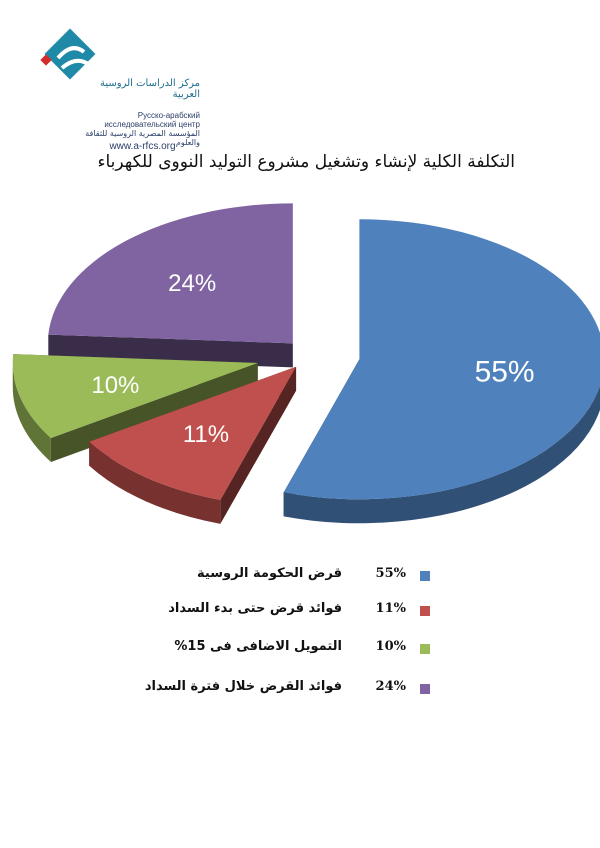 The image size is (600, 848). I want to click on pie-slice-label: 24%, so click(192, 283).